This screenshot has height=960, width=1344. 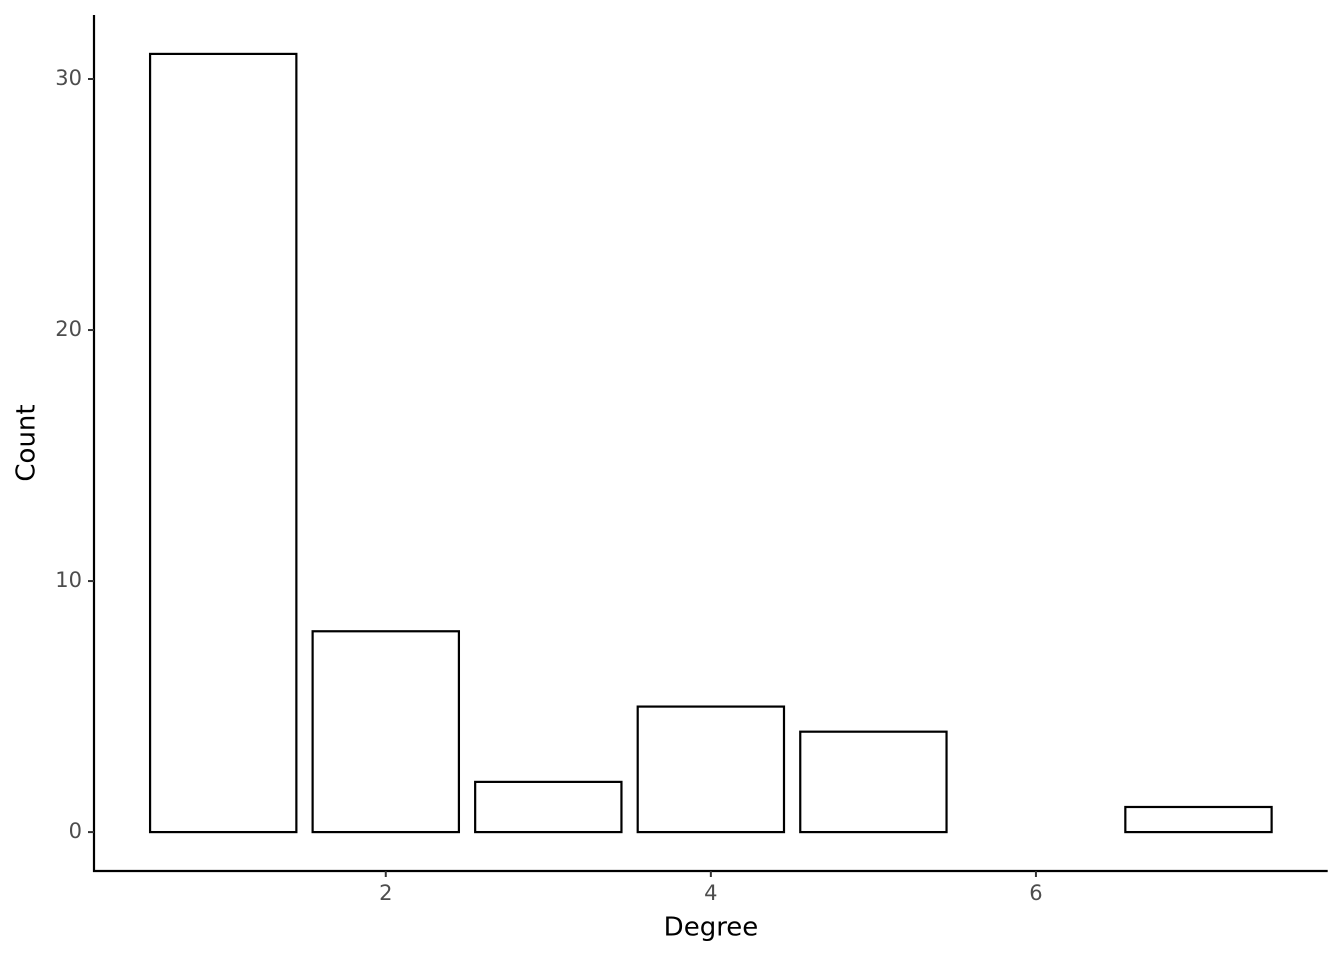 What do you see at coordinates (68, 580) in the screenshot?
I see `y-tick-label: 10` at bounding box center [68, 580].